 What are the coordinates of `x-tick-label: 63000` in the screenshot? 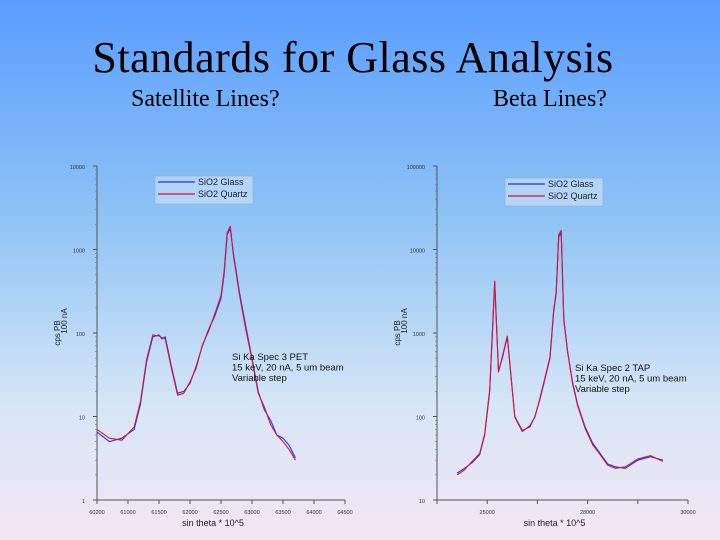 It's located at (251, 513).